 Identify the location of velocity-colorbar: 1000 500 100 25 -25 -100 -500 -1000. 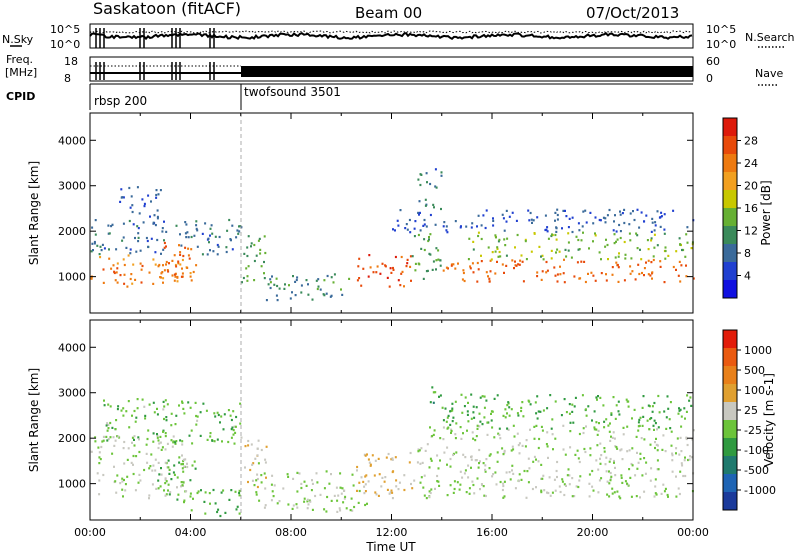
(749, 420).